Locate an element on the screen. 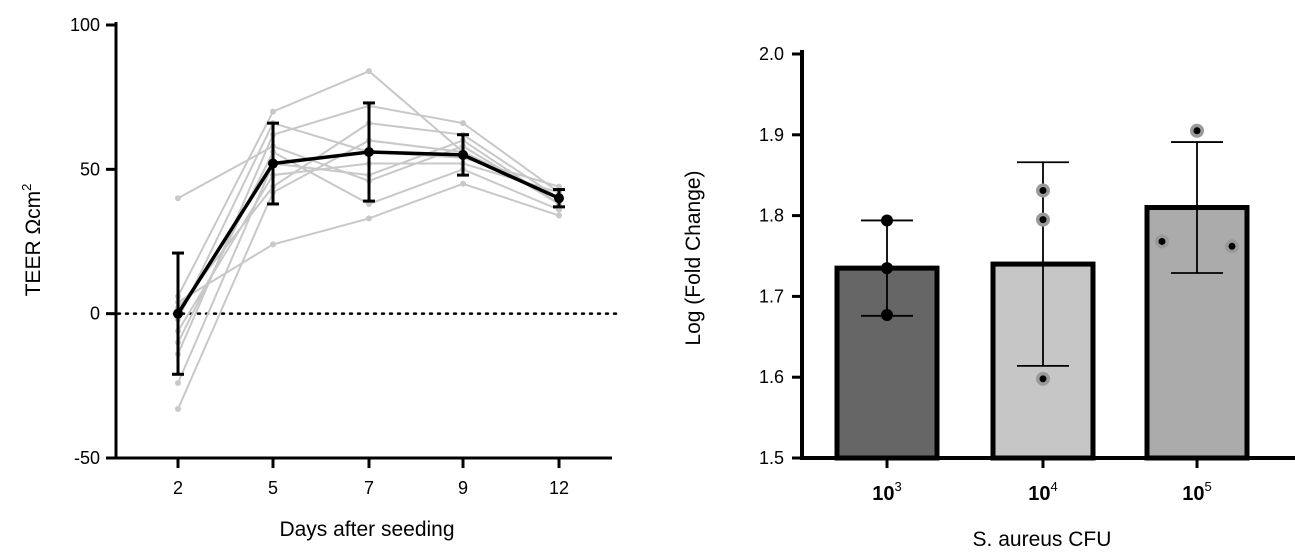  fold-x-tick-label-2: 10⁵ is located at coordinates (1196, 492).